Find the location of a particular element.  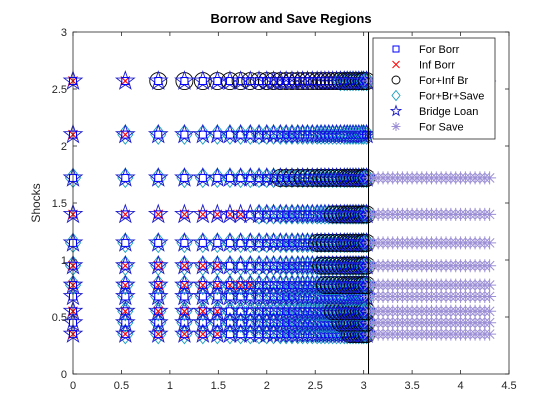

y-tick-label: 0.5 is located at coordinates (59, 318).